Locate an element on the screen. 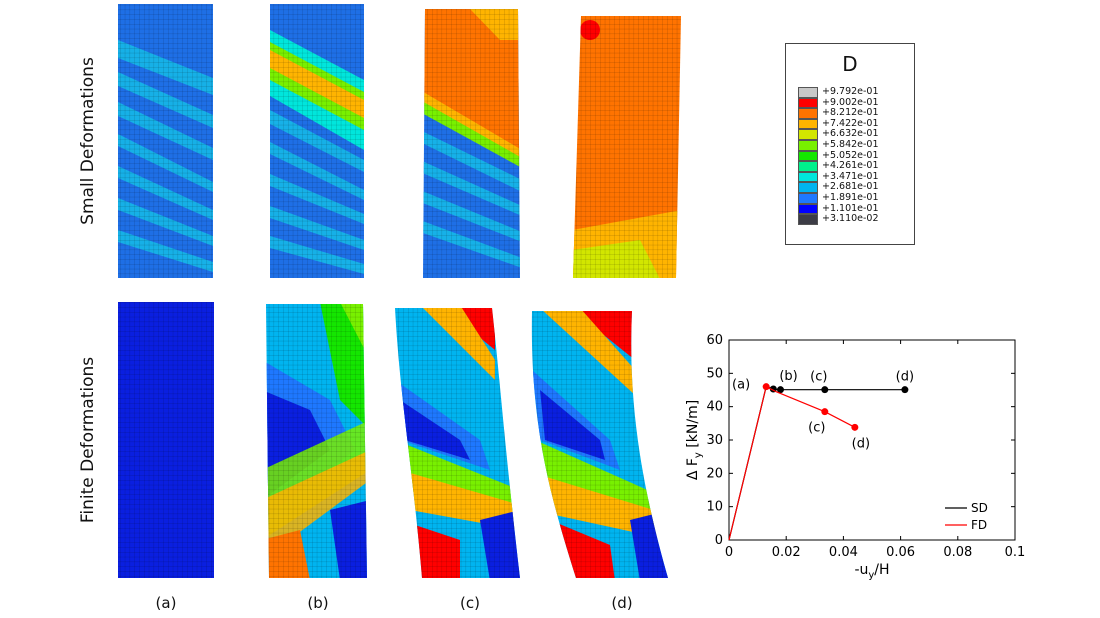 The image size is (1100, 618). case-label-c: (c) is located at coordinates (470, 603).